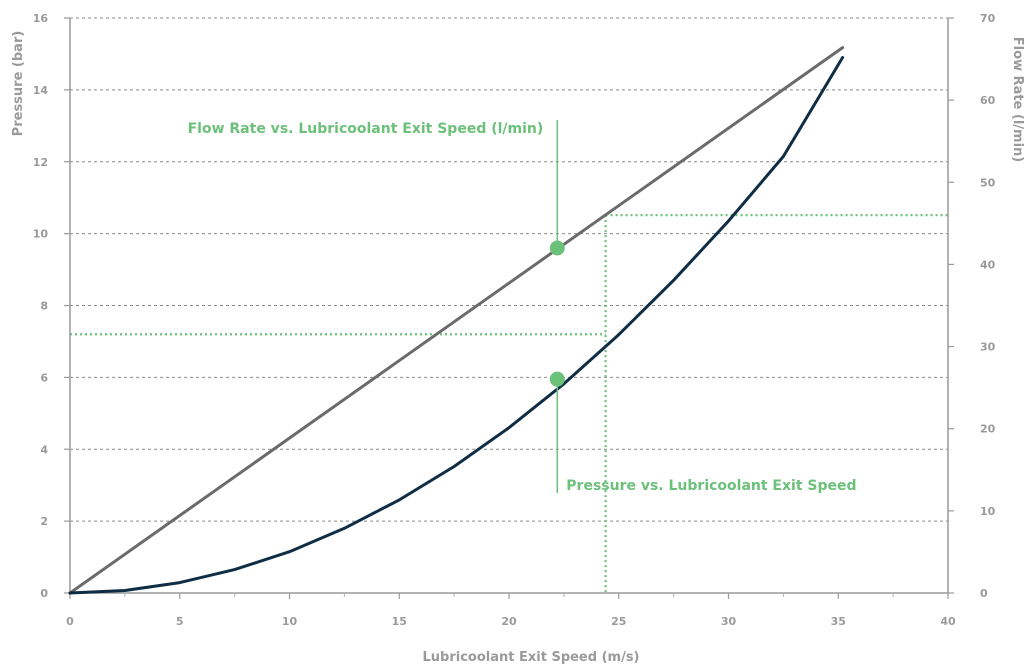 The width and height of the screenshot is (1025, 666). I want to click on y-left-tick-label: 4, so click(44, 449).